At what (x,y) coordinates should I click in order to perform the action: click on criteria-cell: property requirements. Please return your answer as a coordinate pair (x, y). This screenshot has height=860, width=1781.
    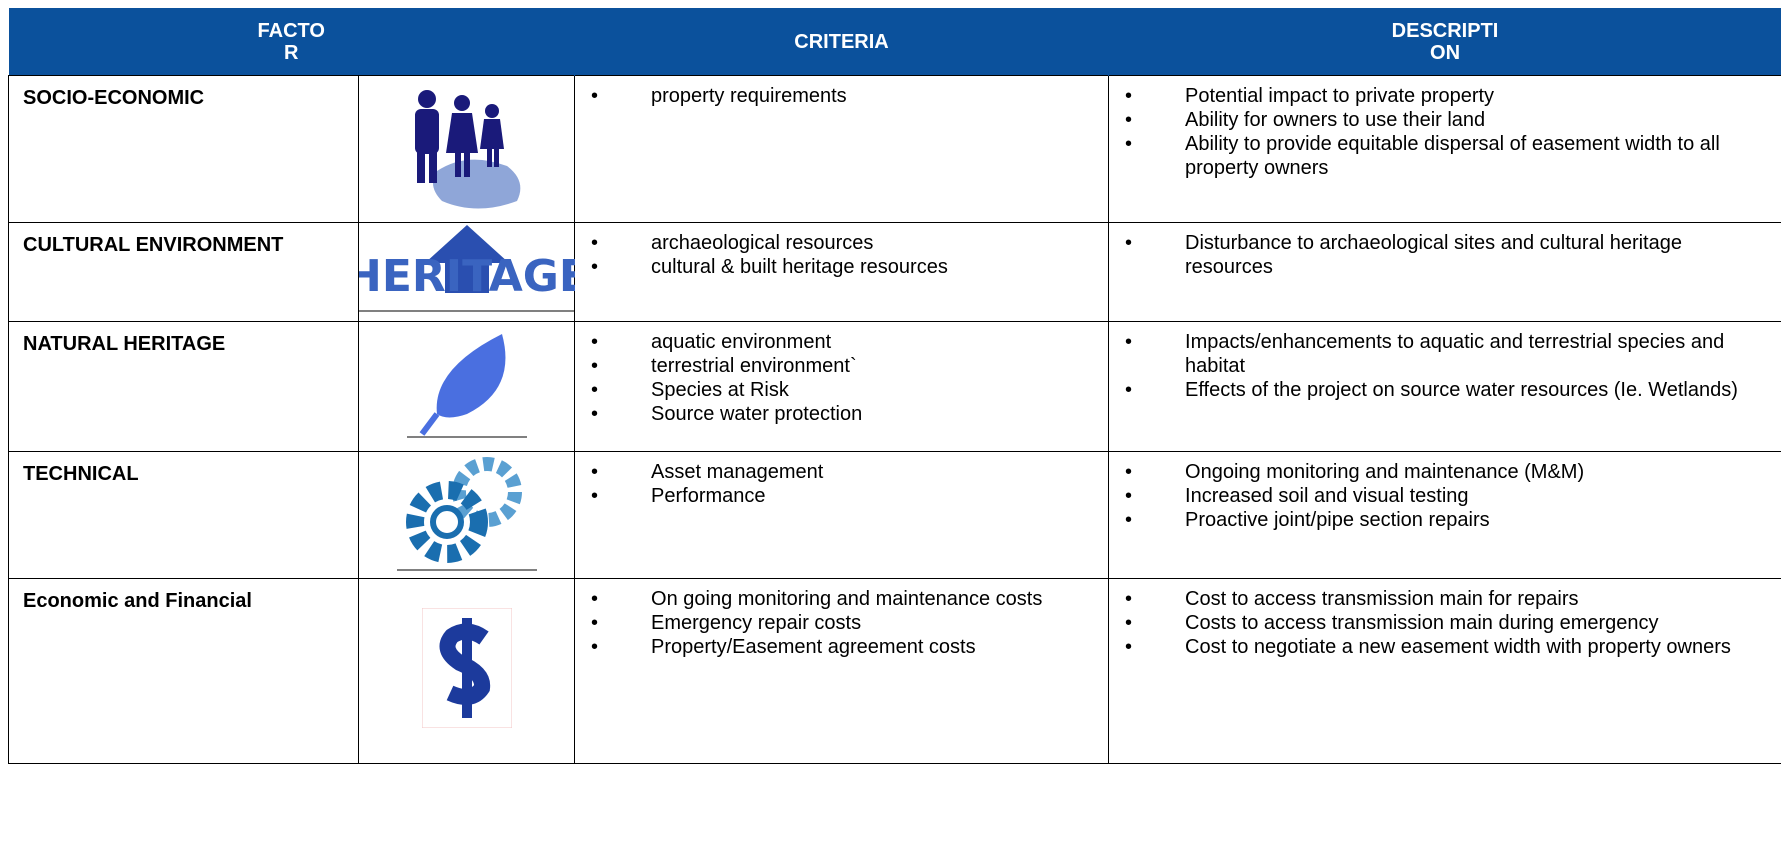
    Looking at the image, I should click on (842, 149).